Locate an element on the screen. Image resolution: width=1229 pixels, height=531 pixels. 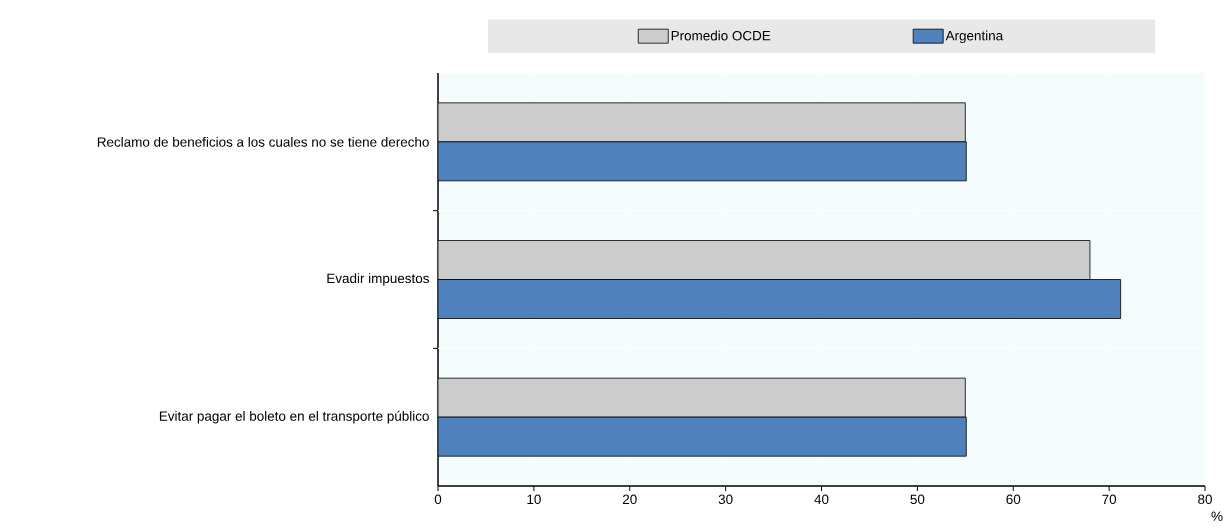
legend-label: Argentina is located at coordinates (974, 37).